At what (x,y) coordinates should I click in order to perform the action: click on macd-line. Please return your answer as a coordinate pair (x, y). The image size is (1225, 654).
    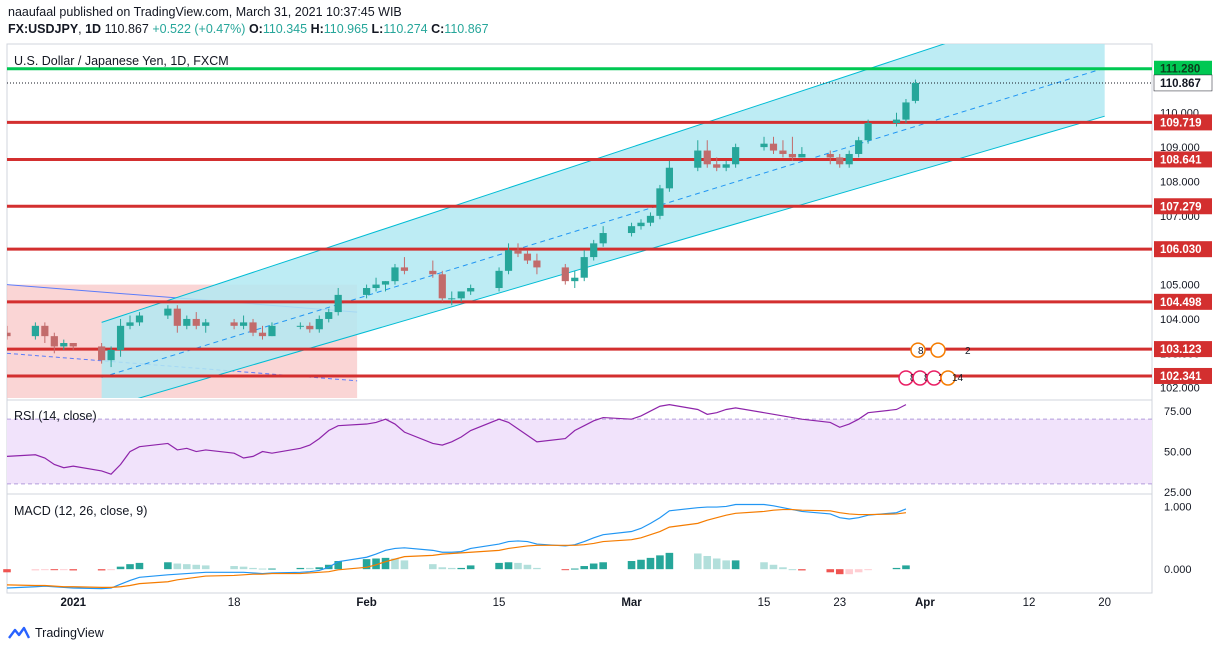
    Looking at the image, I should click on (456, 546).